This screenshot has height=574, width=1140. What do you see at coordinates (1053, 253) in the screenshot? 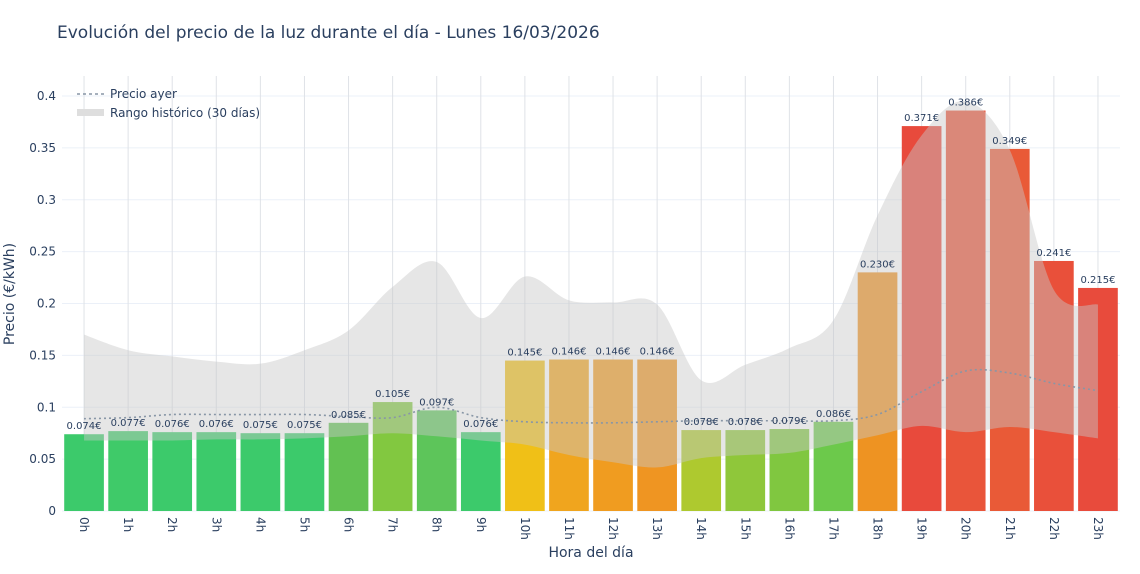
I see `bar-value-label: 0.241€` at bounding box center [1053, 253].